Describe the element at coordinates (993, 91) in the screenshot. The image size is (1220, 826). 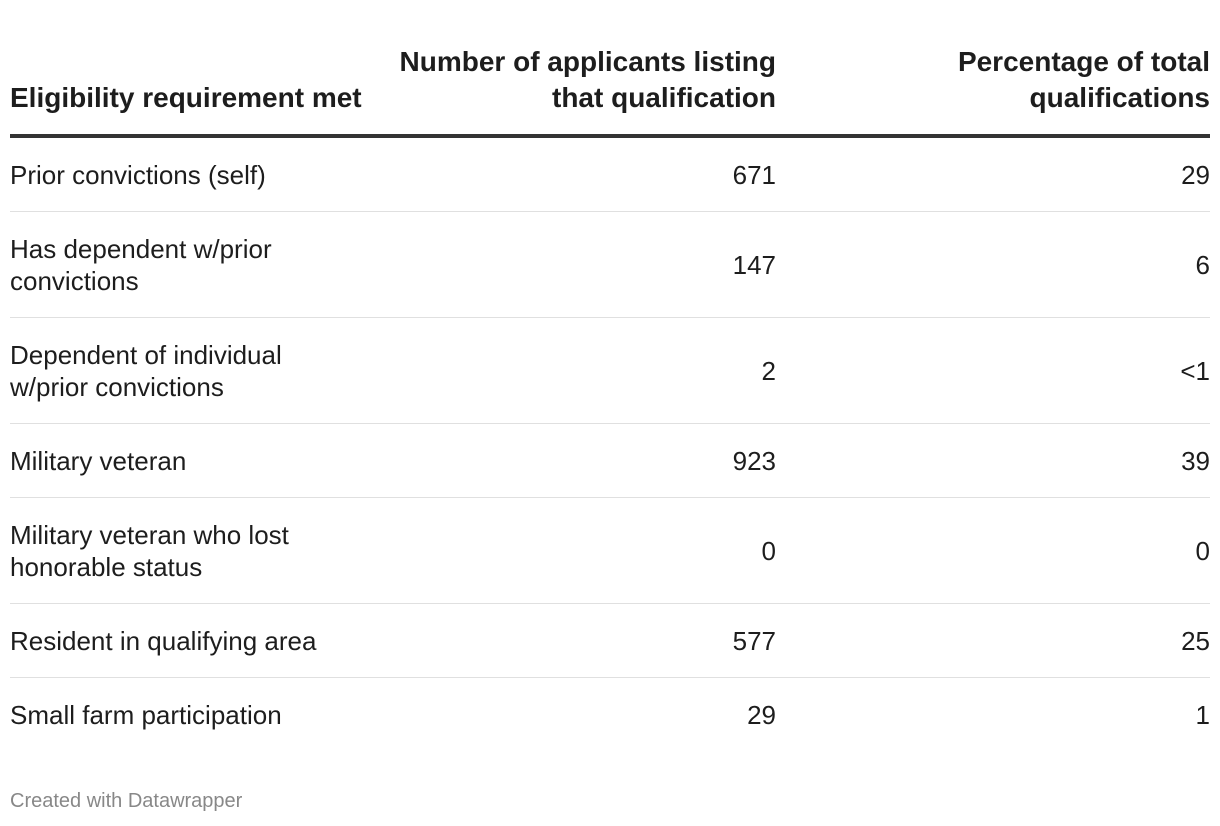
I see `column-header-percentage: Percentage of total qualifications` at that location.